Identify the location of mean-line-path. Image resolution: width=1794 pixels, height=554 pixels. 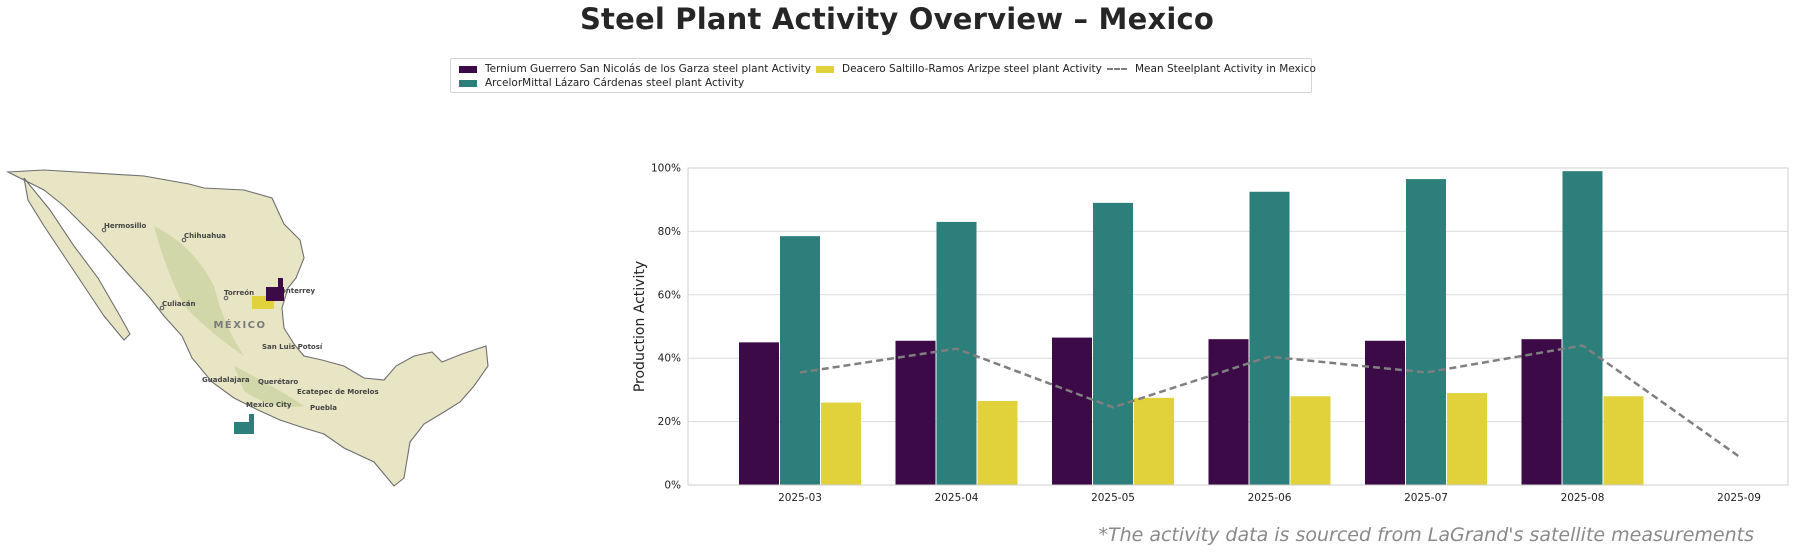
(1269, 401).